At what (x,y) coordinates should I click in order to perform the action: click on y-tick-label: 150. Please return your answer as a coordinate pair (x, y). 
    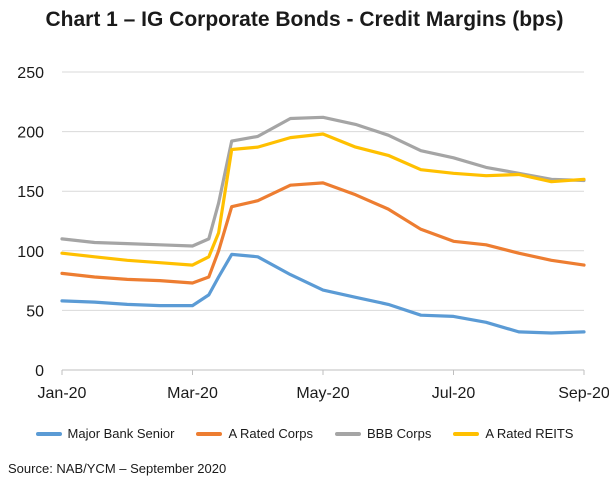
    Looking at the image, I should click on (30, 192).